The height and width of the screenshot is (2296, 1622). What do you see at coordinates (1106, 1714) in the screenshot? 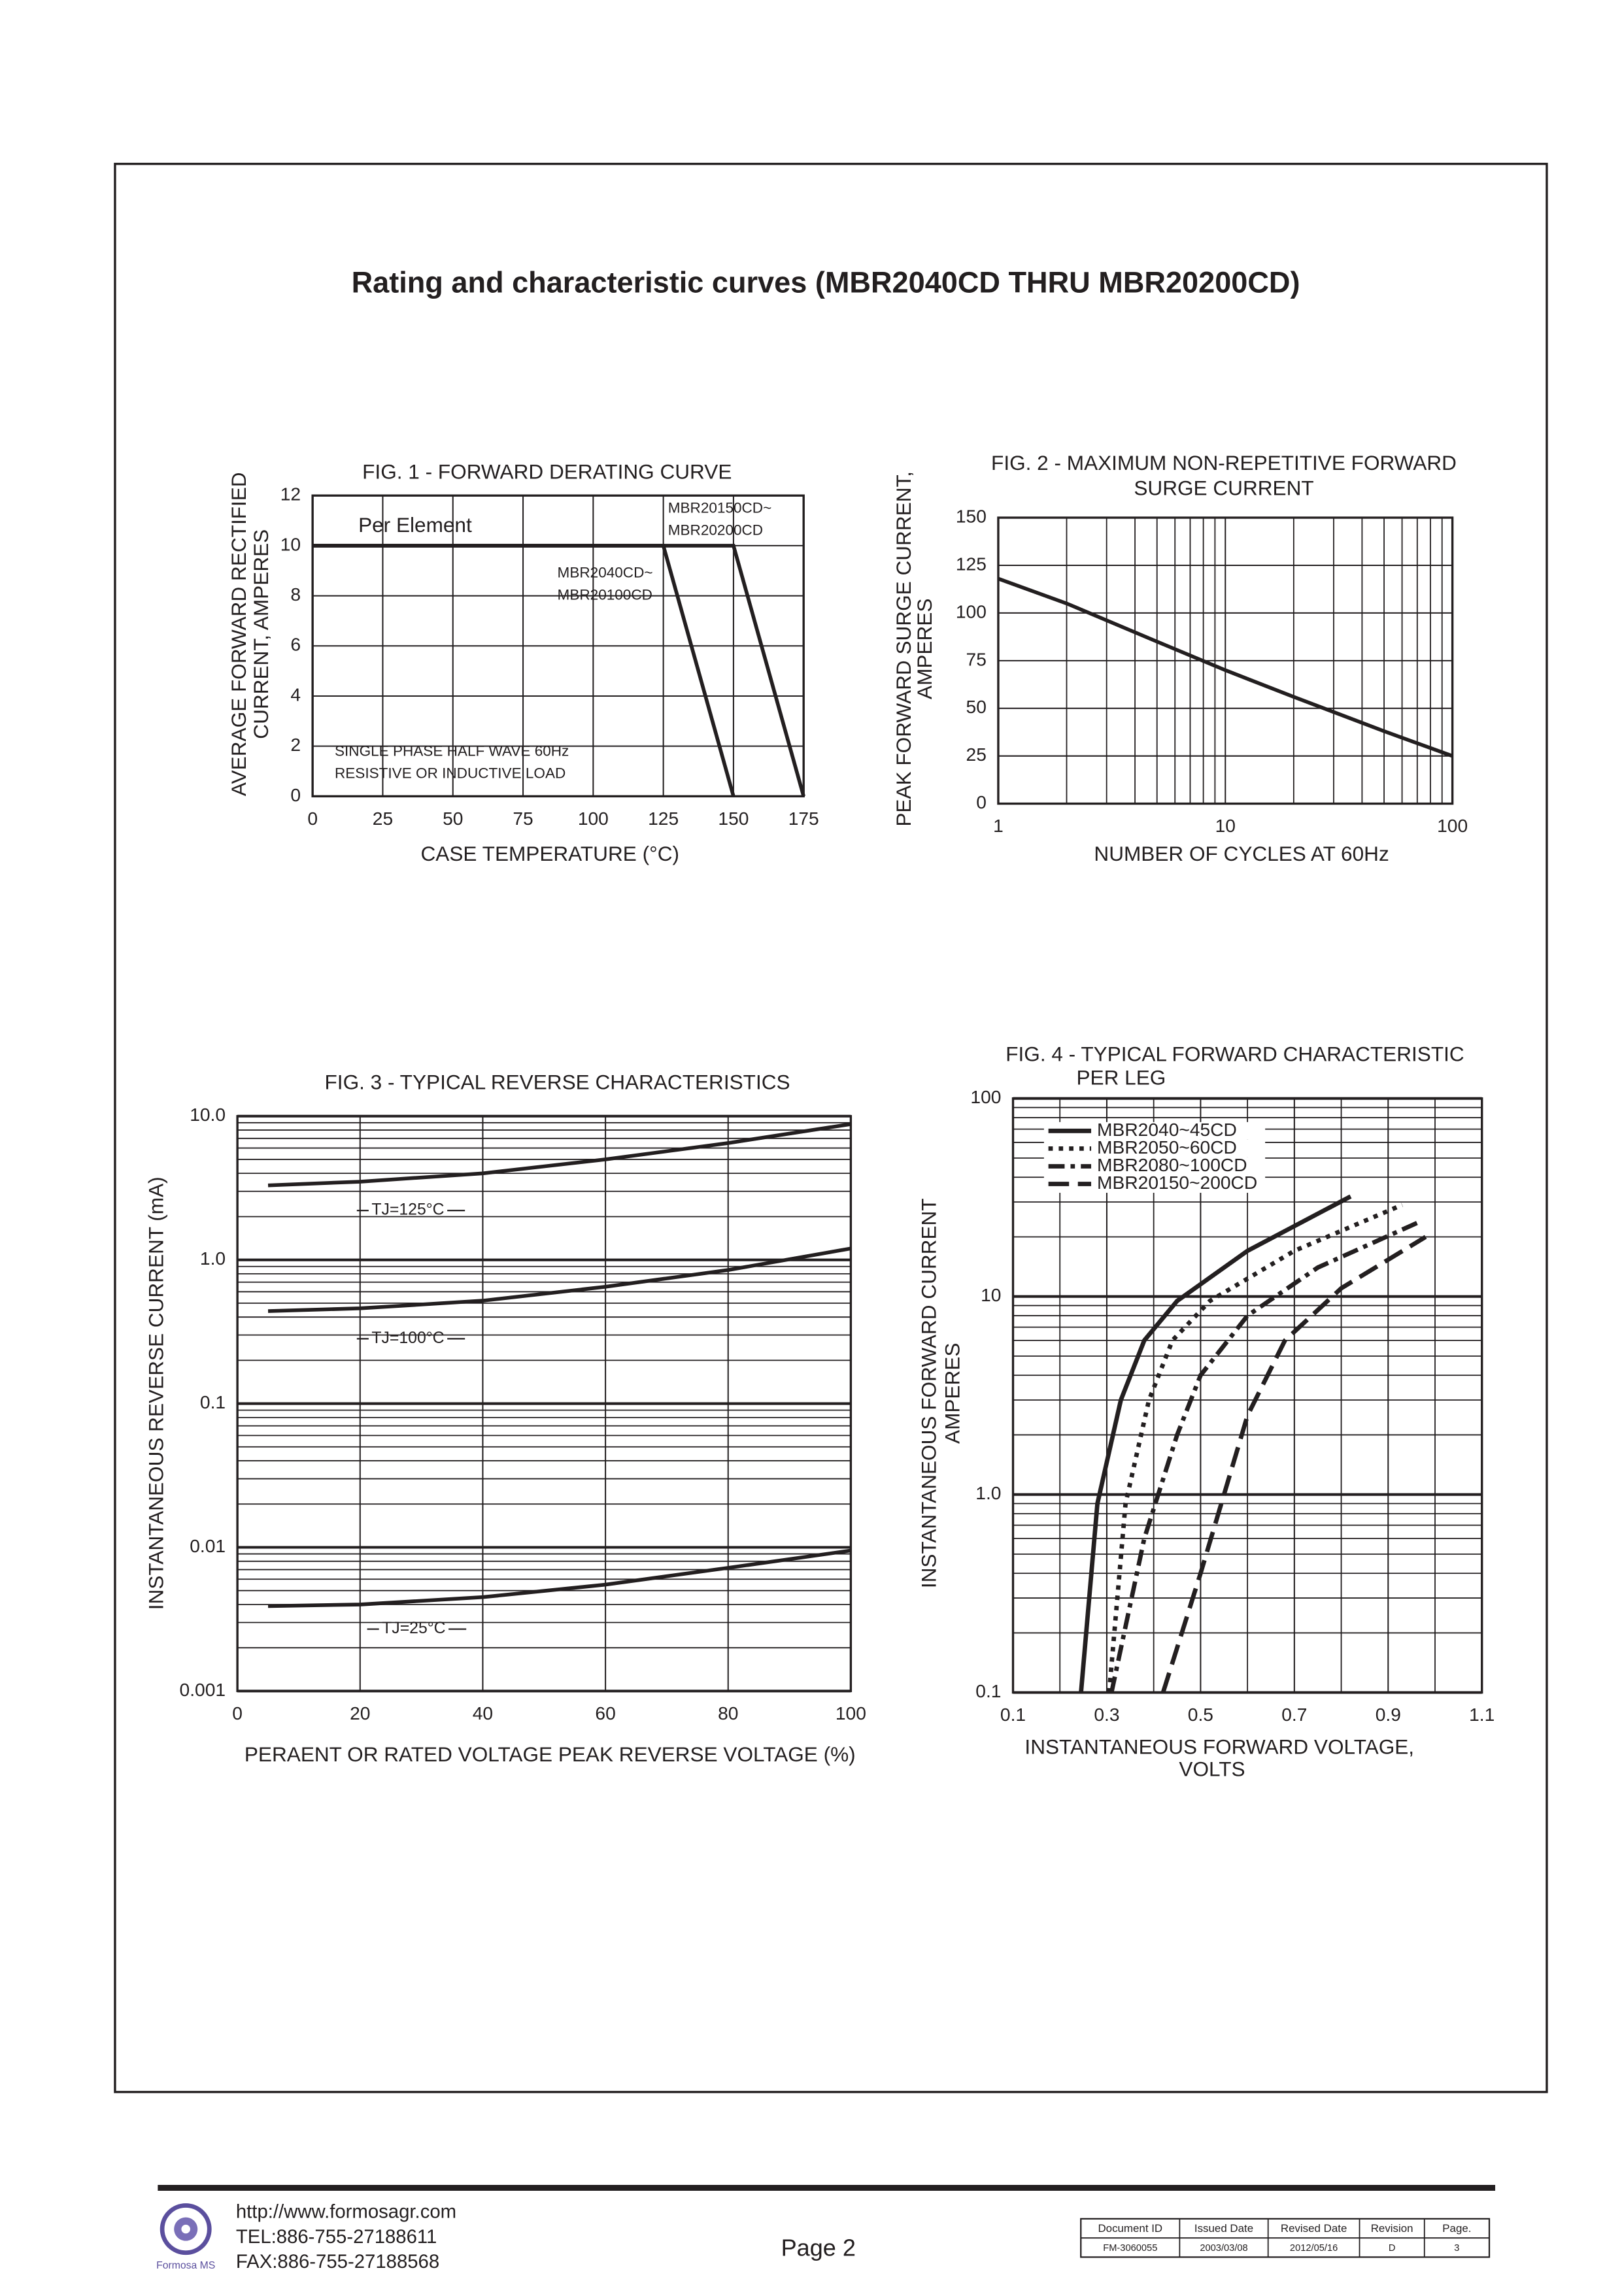
I see `x-tick-label: 0.3` at bounding box center [1106, 1714].